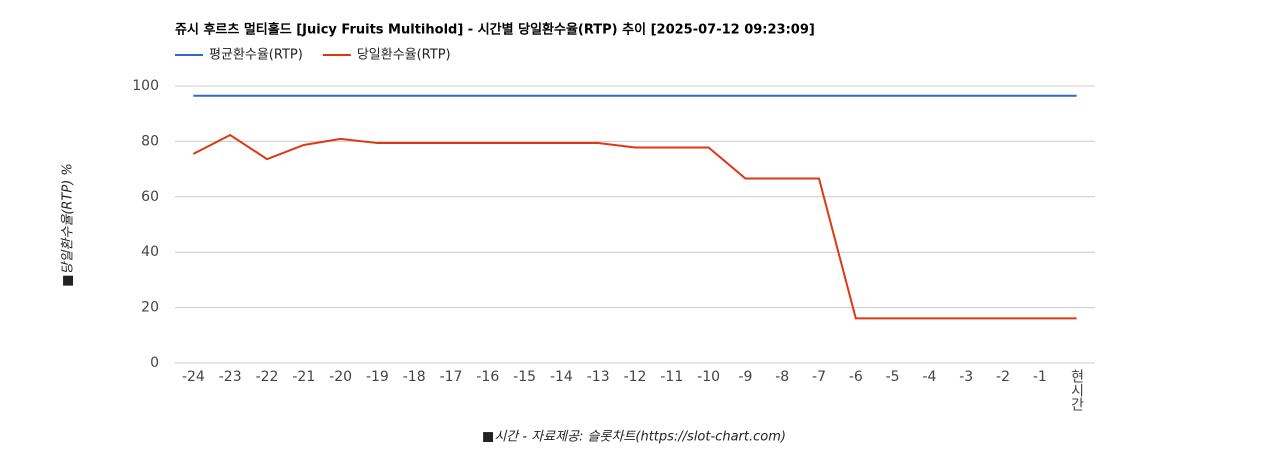 This screenshot has height=450, width=1268. I want to click on x-tick-label: -10, so click(708, 377).